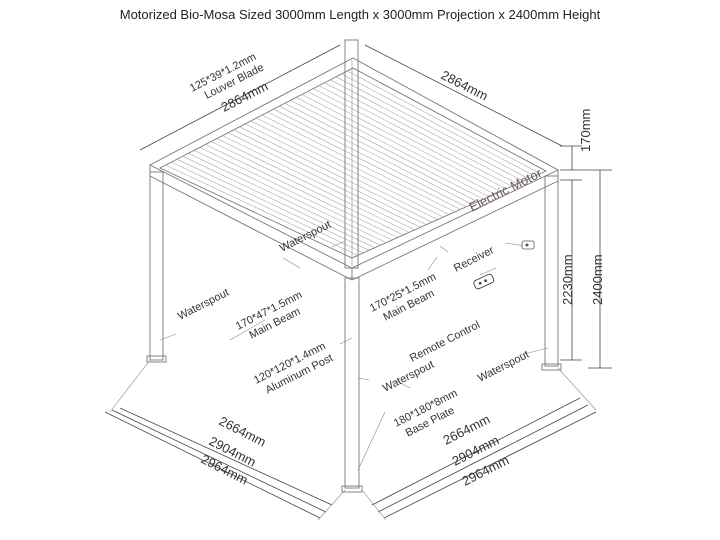 This screenshot has width=720, height=540. Describe the element at coordinates (293, 368) in the screenshot. I see `aluminum-post-label: 120*120*1.4mm Aluminum Post` at that location.